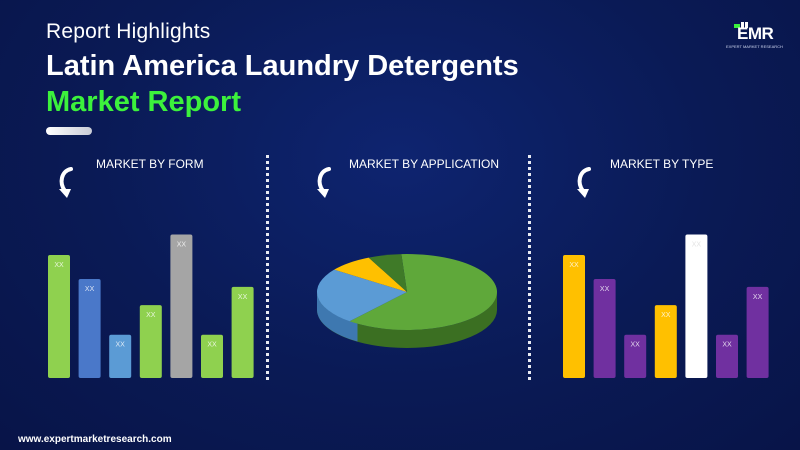 Image resolution: width=800 pixels, height=450 pixels. Describe the element at coordinates (69, 131) in the screenshot. I see `title-underline` at that location.